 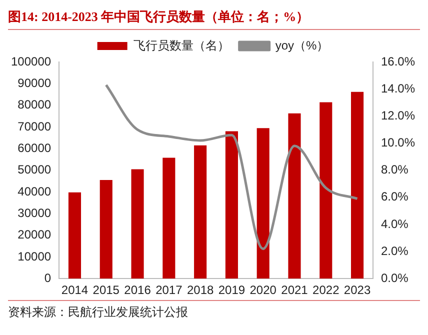 I want to click on chart-title: 图14: 2014-2023 年中国飞行员数量（单位：名；%）, so click(x=214, y=19).